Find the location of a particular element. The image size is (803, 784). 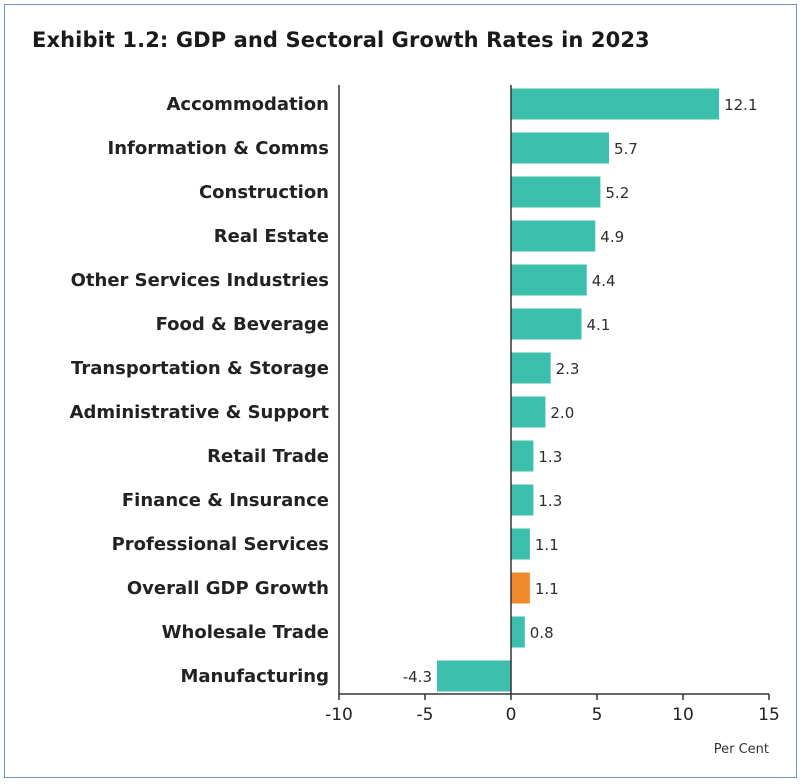

bar-manufacturing is located at coordinates (474, 676).